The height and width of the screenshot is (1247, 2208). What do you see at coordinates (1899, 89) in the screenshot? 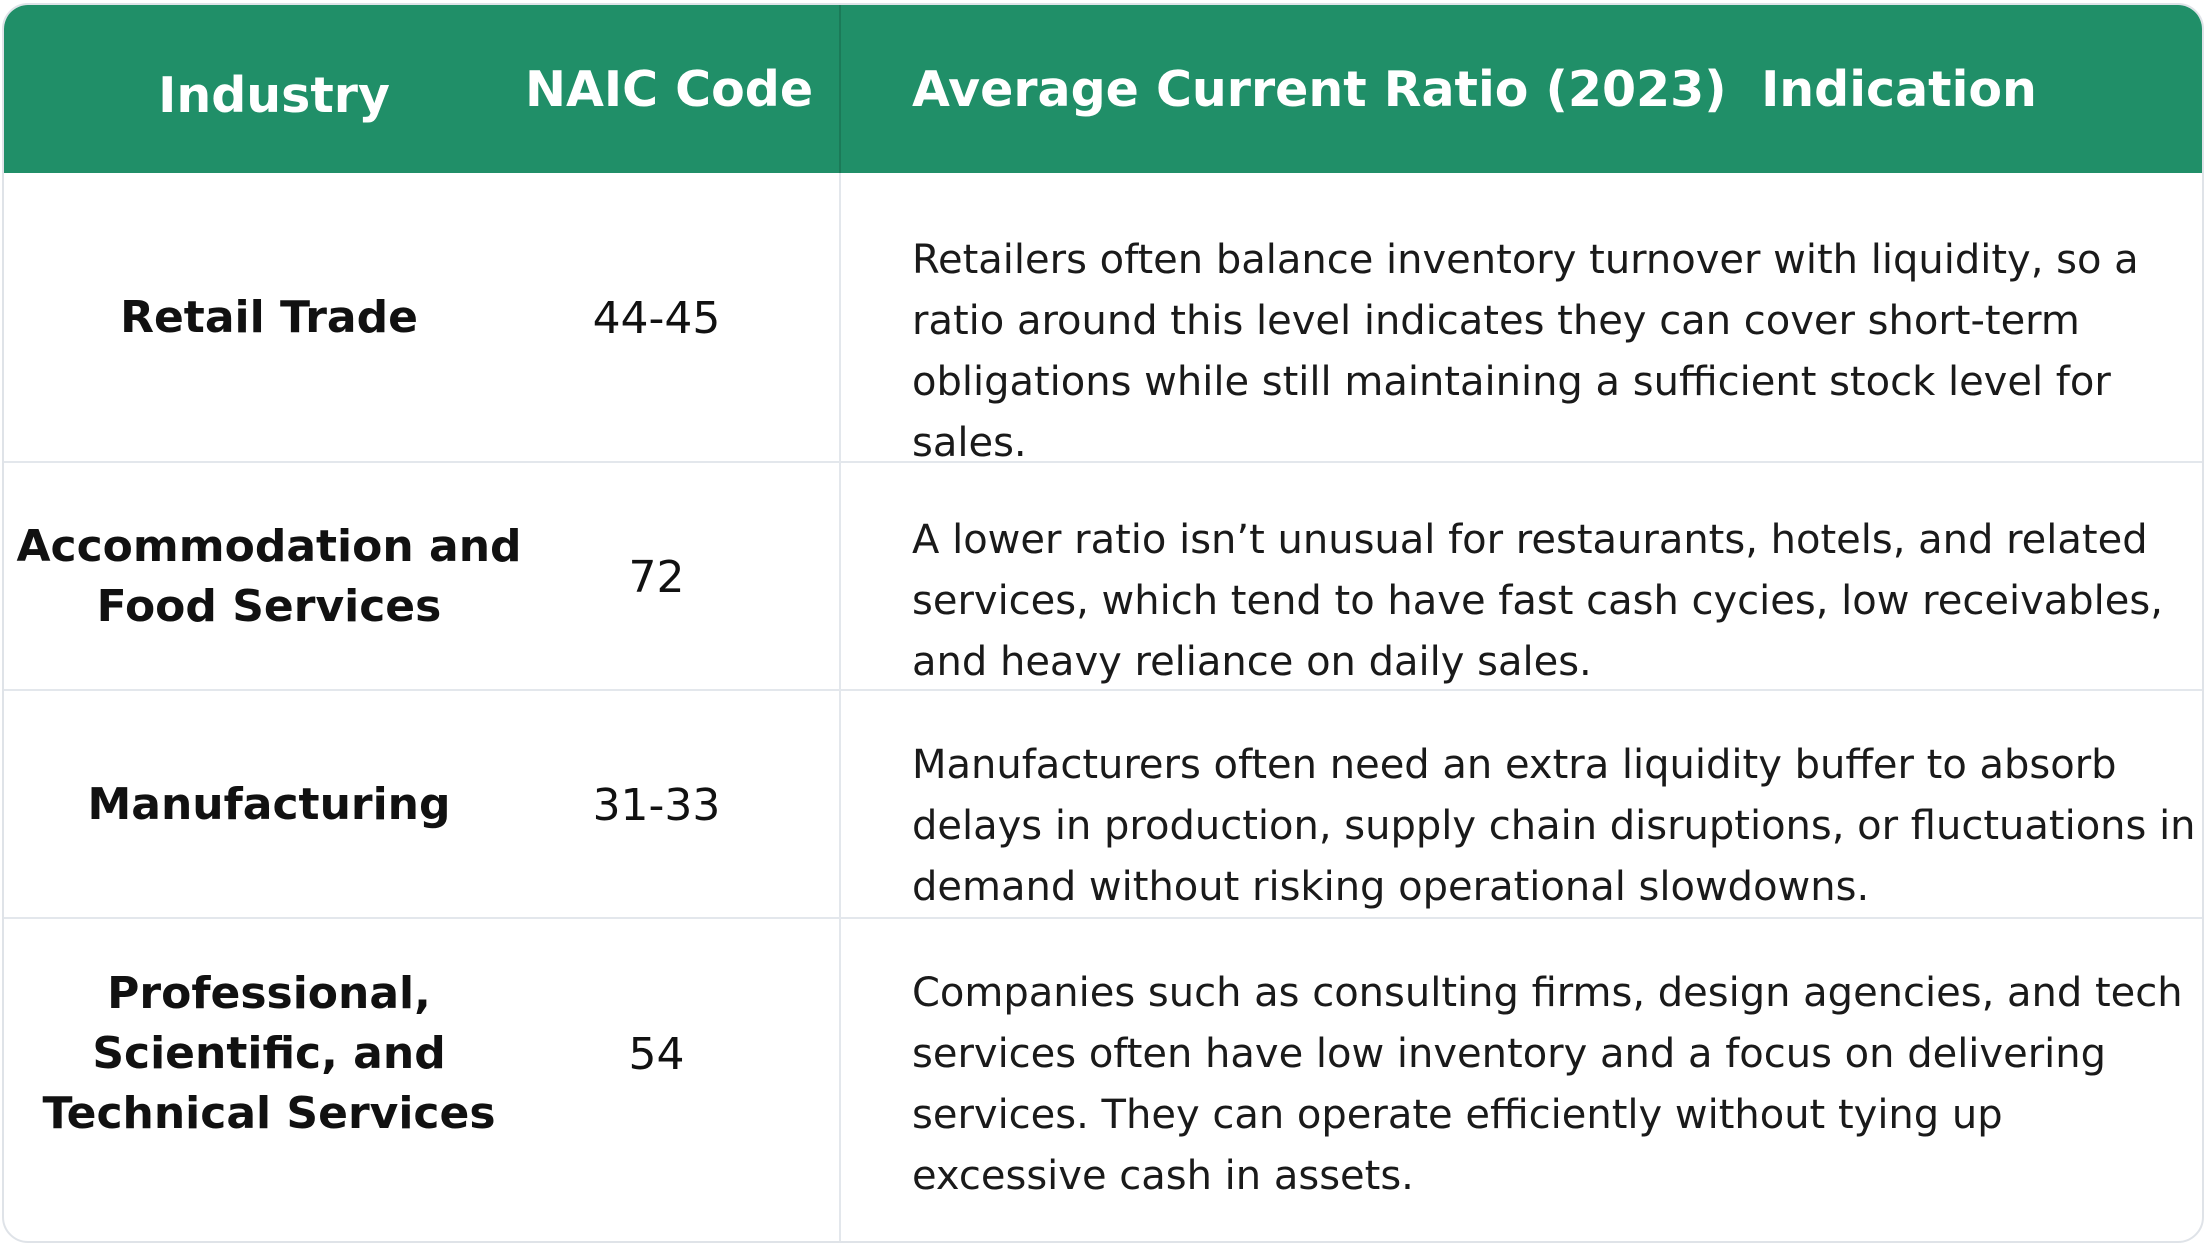
I see `header-indication: Indication` at bounding box center [1899, 89].